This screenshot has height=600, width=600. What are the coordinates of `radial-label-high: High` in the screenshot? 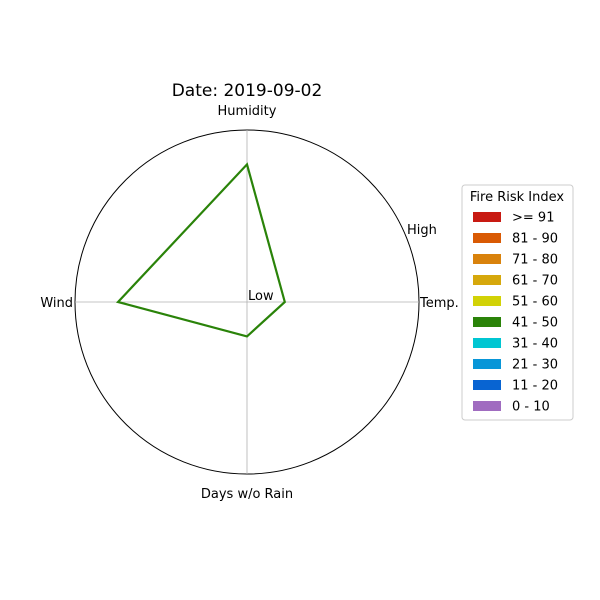 It's located at (422, 230).